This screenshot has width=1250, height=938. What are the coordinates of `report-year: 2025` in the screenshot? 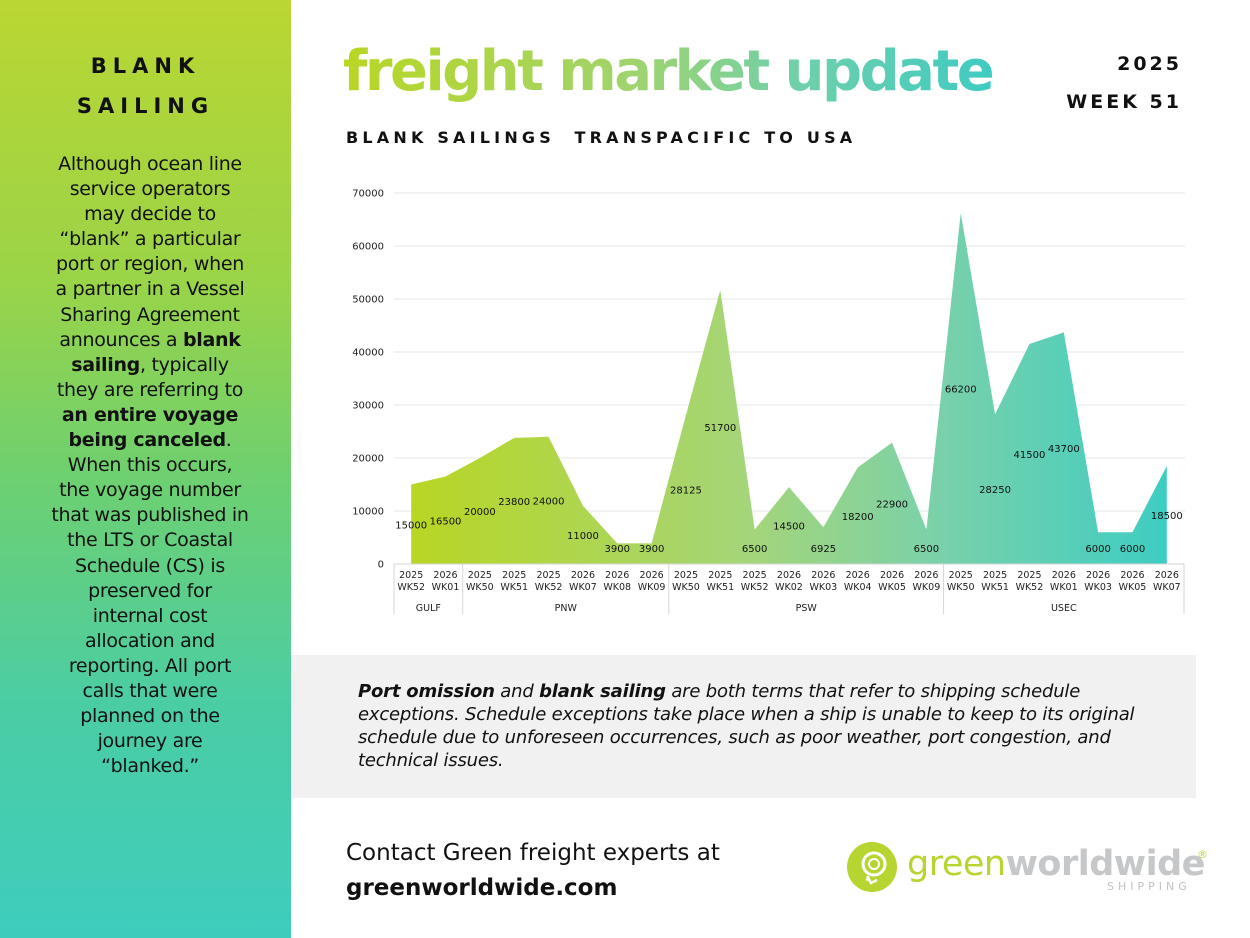 It's located at (1149, 64).